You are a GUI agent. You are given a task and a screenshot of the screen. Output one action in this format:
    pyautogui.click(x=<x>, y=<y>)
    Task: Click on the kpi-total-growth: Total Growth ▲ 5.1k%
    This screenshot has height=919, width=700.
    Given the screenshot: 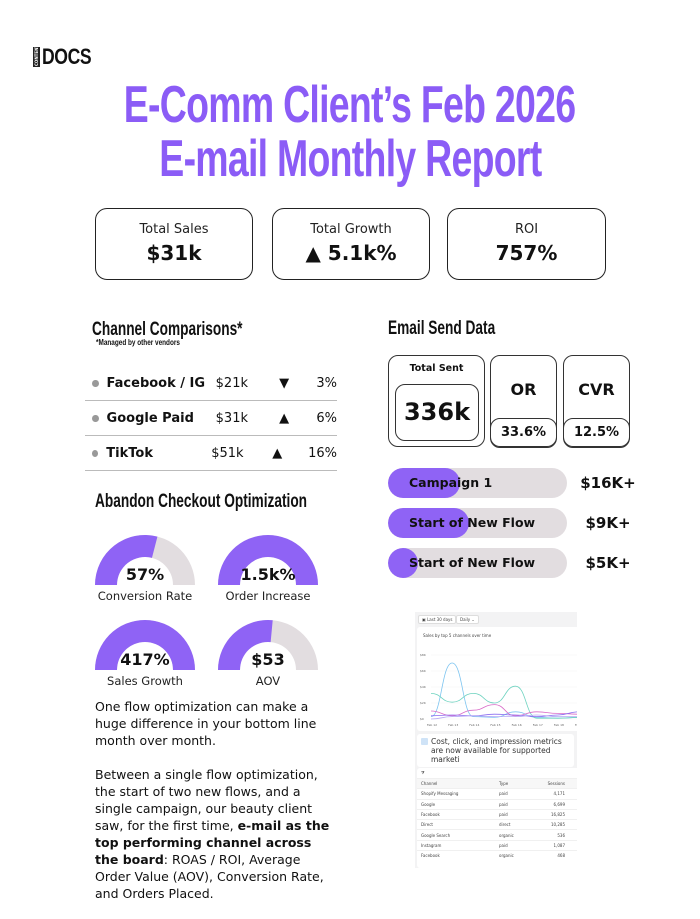 What is the action you would take?
    pyautogui.click(x=351, y=244)
    